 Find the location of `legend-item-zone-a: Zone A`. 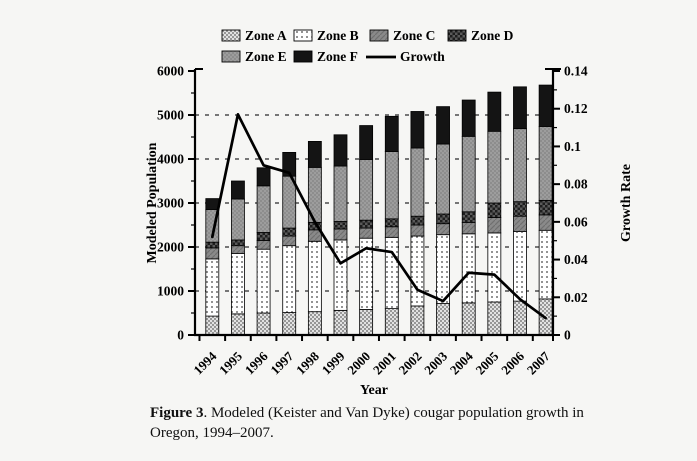

legend-item-zone-a: Zone A is located at coordinates (254, 35).